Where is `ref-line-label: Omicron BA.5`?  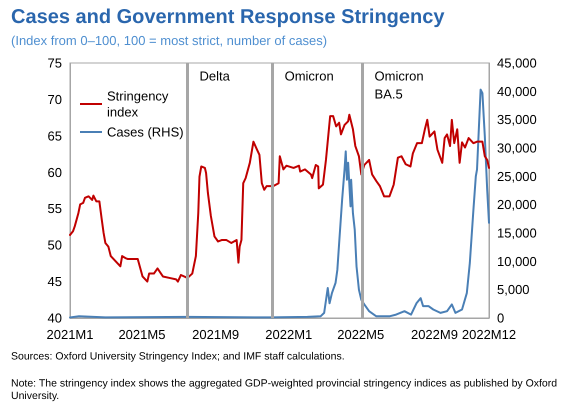
ref-line-label: Omicron BA.5 is located at coordinates (401, 85).